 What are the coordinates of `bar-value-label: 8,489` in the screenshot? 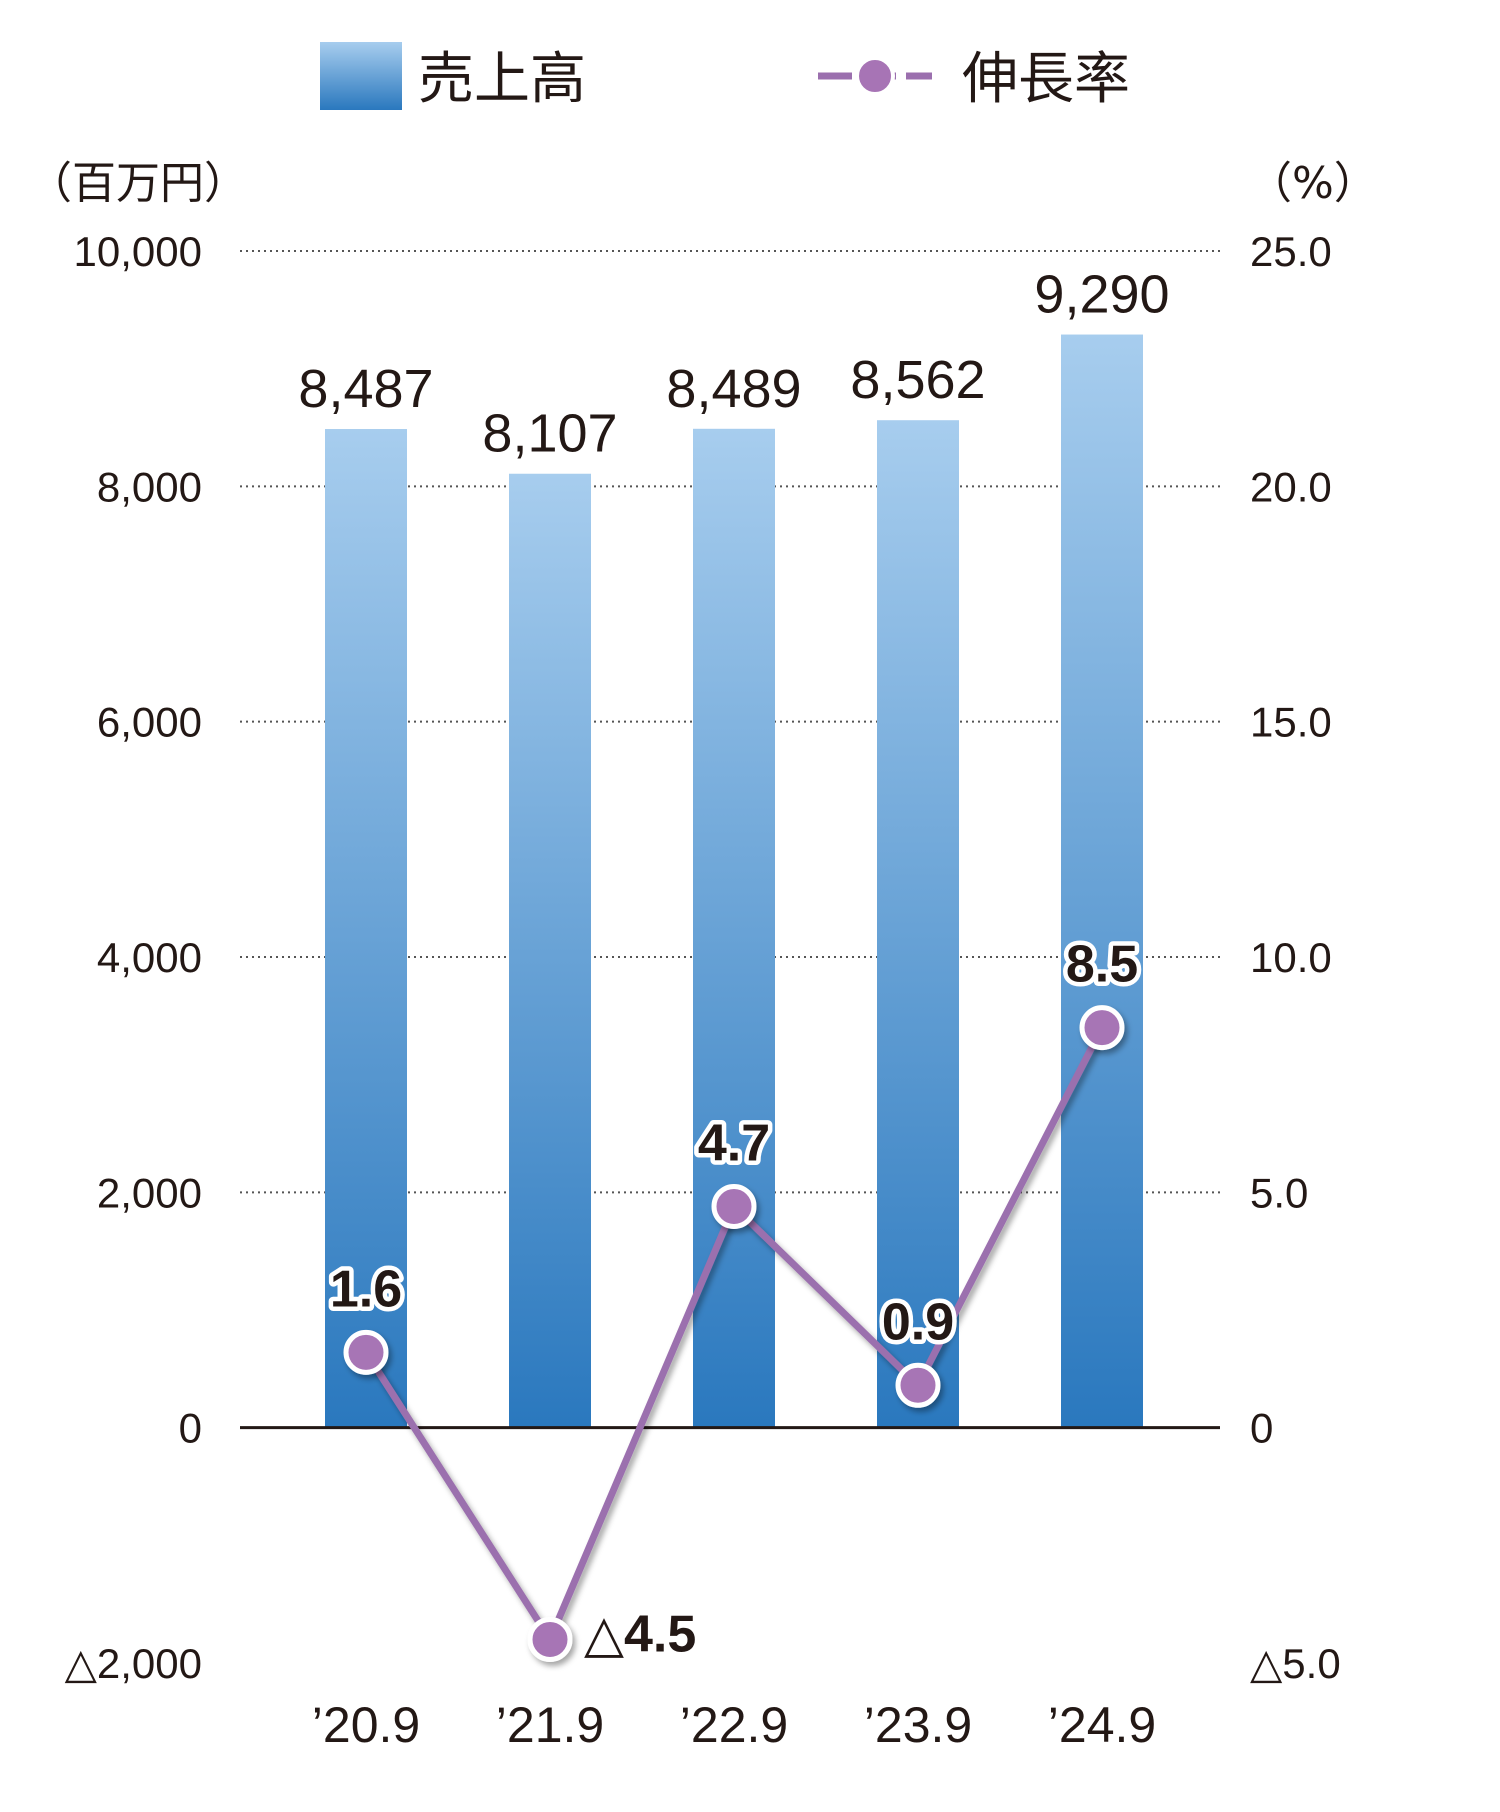 It's located at (733, 389).